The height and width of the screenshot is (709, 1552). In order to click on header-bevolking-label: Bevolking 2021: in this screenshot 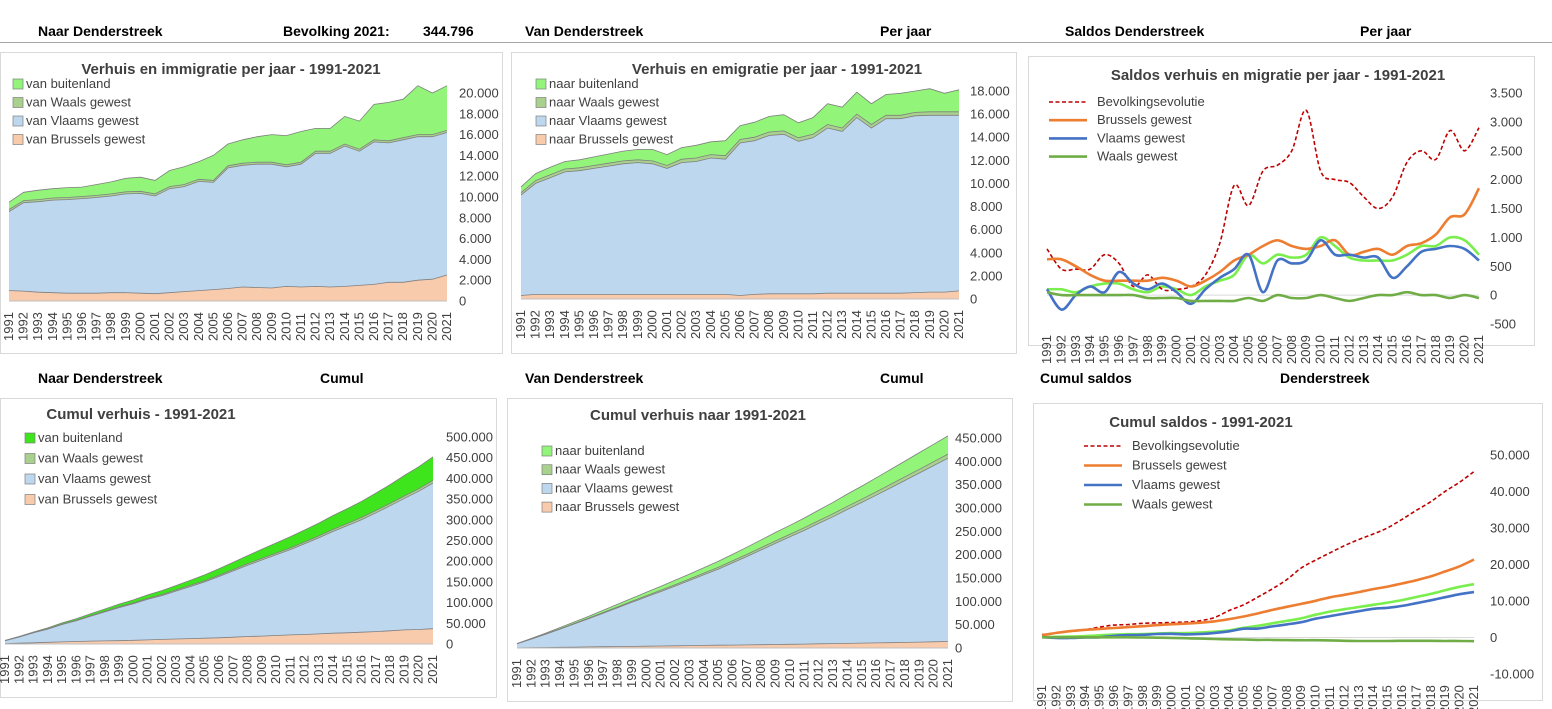, I will do `click(336, 31)`.